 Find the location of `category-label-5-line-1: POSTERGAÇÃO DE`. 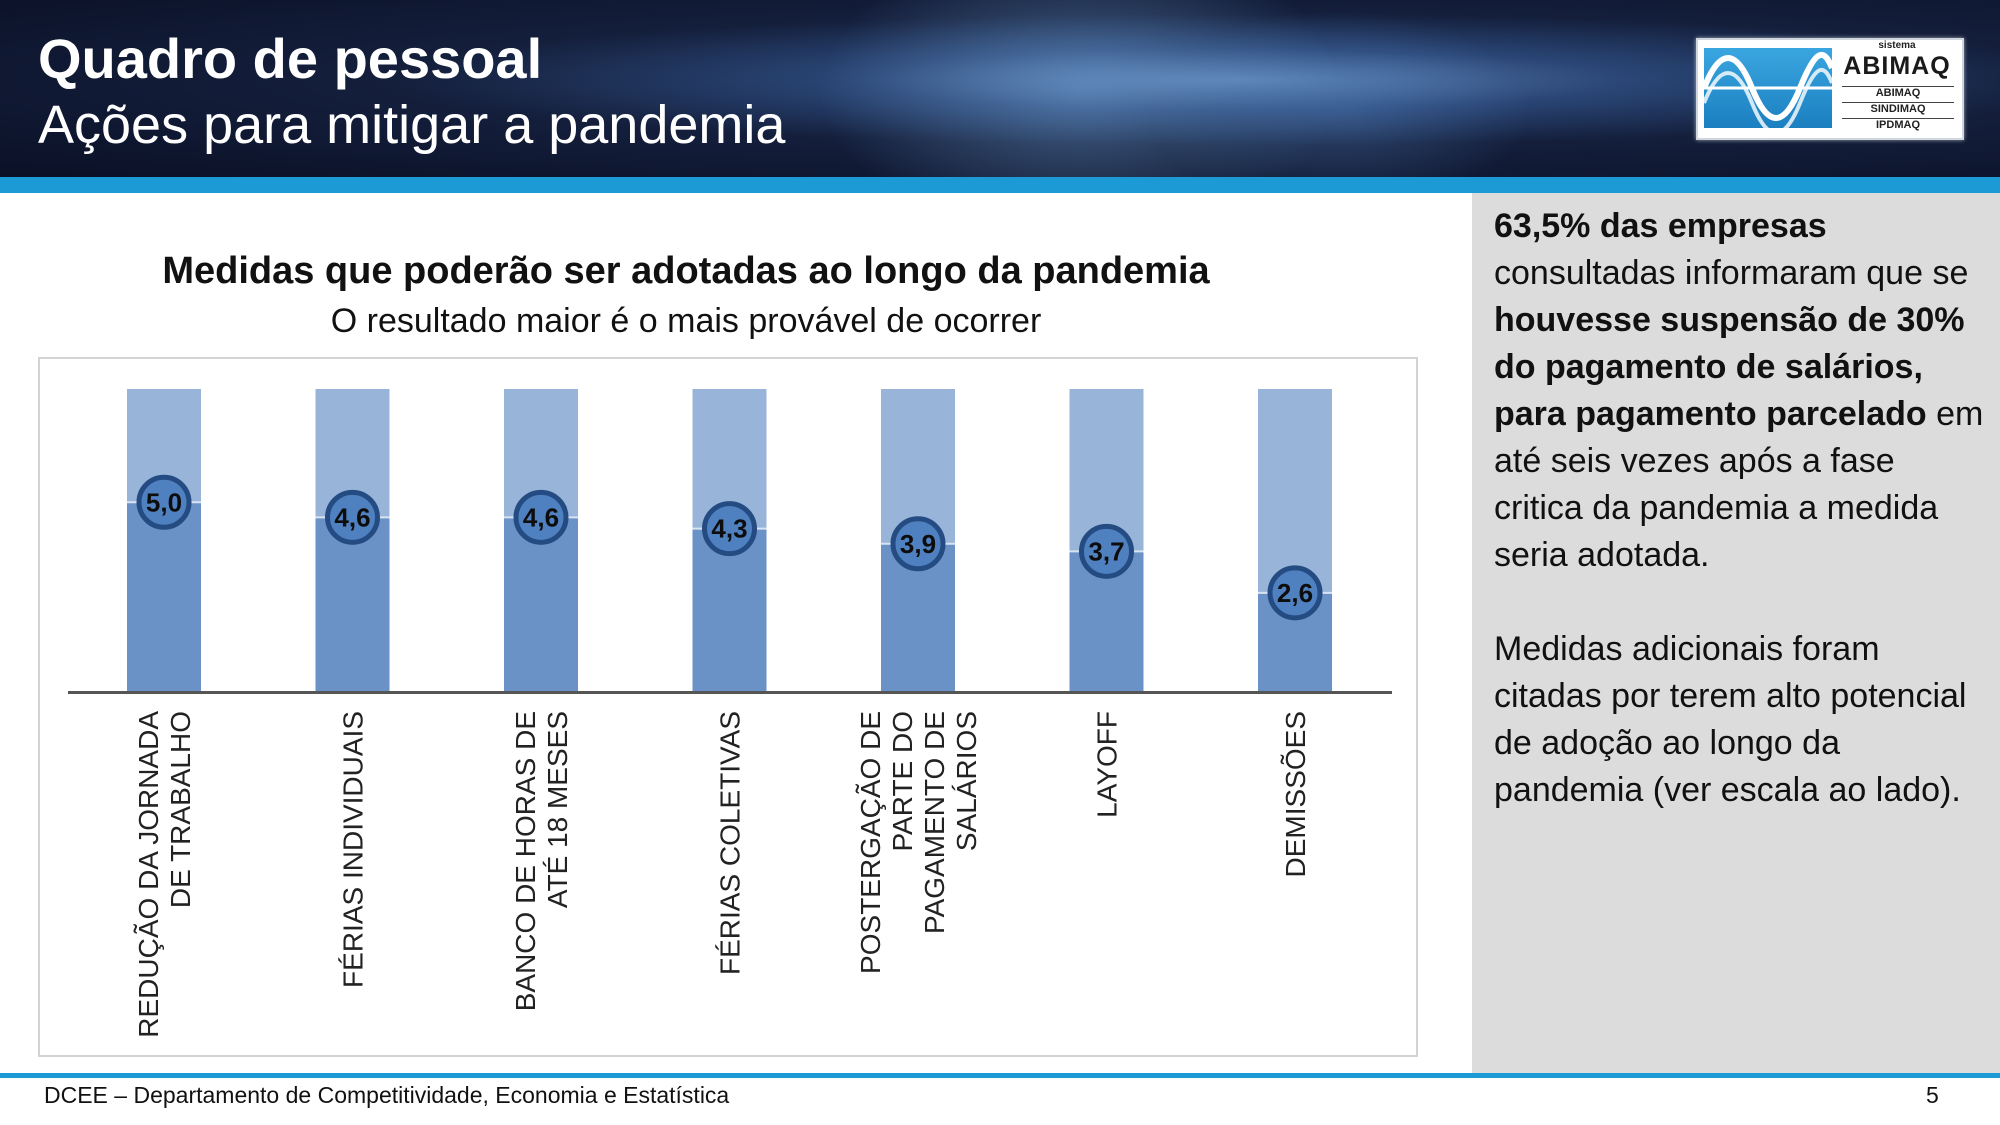

category-label-5-line-1: POSTERGAÇÃO DE is located at coordinates (870, 842).